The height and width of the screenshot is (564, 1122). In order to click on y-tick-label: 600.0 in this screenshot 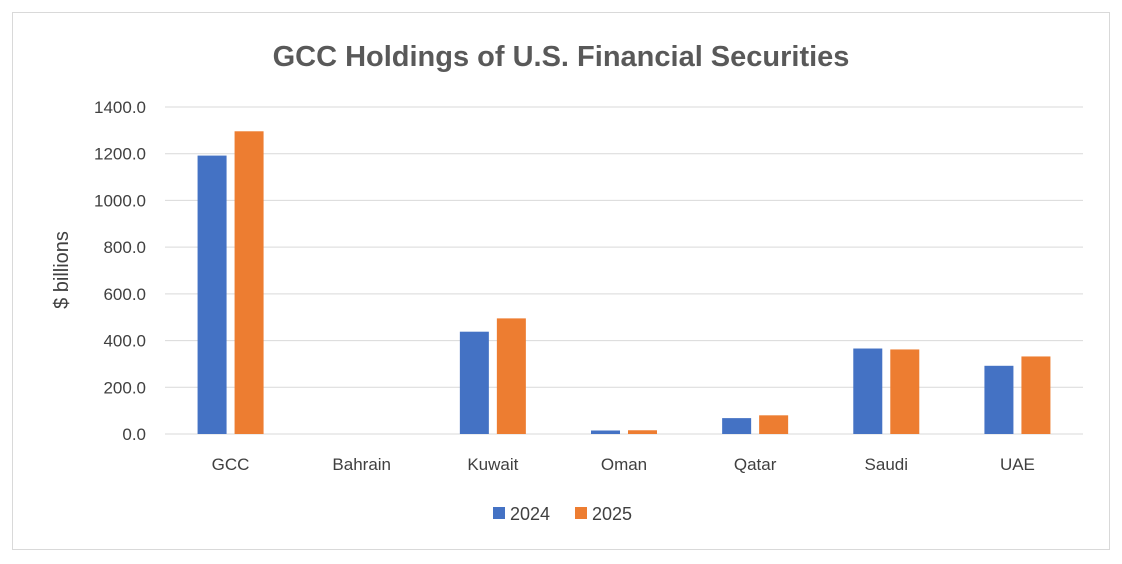, I will do `click(124, 294)`.